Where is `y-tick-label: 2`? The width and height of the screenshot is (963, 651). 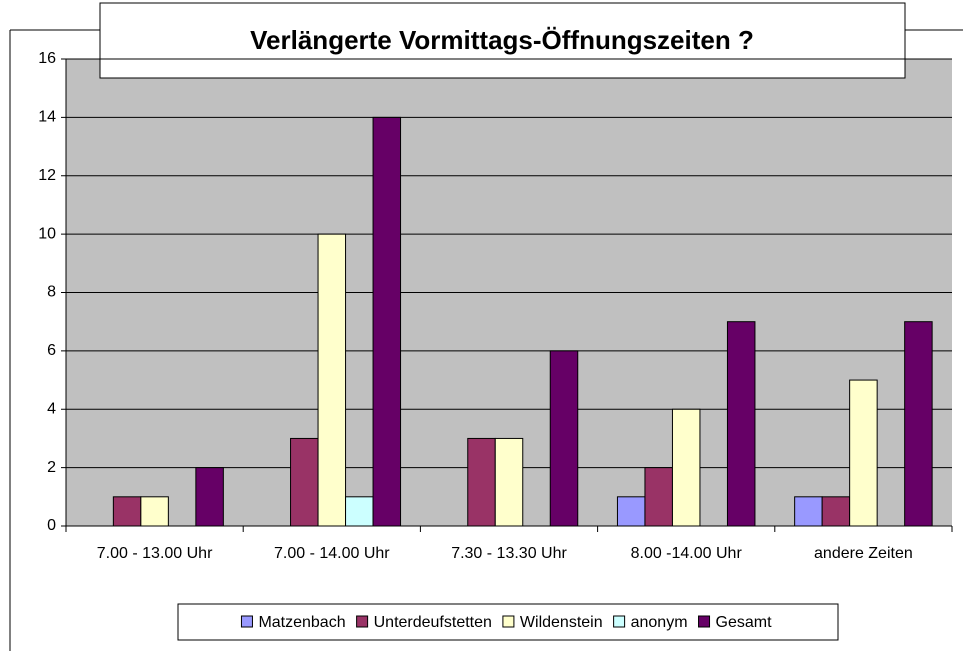
y-tick-label: 2 is located at coordinates (51, 467).